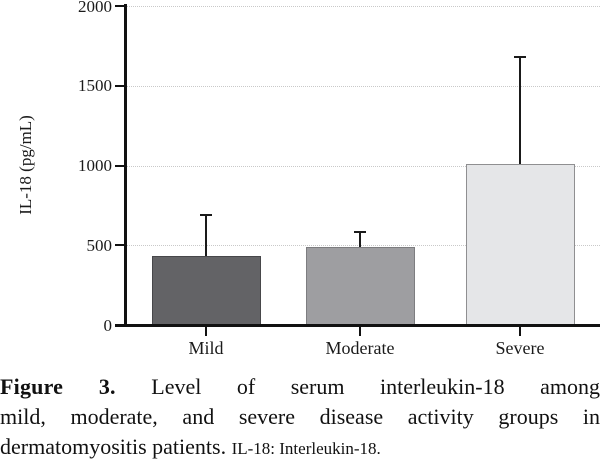 This screenshot has height=464, width=600. What do you see at coordinates (95, 86) in the screenshot?
I see `y-tick-label-1500: 1500` at bounding box center [95, 86].